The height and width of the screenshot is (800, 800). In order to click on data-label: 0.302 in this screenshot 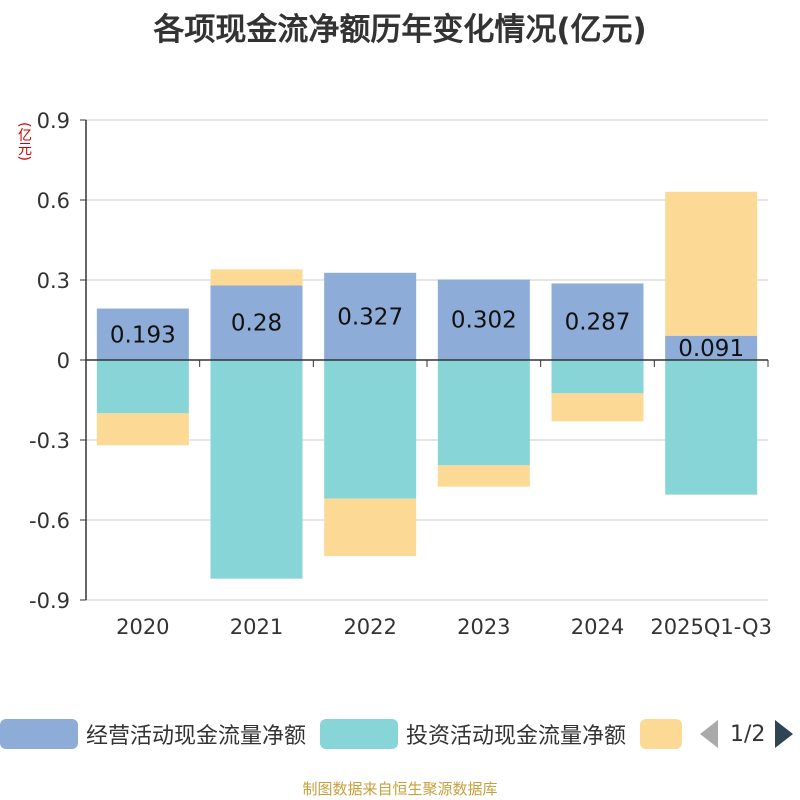, I will do `click(484, 321)`.